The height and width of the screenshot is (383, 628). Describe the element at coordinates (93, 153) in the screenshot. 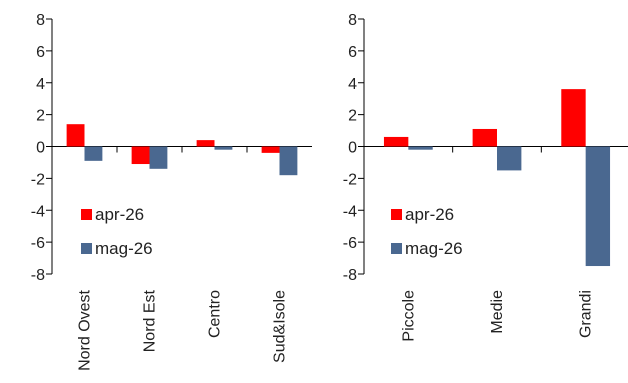

I see `bar-mag-26-nord-ovest` at that location.